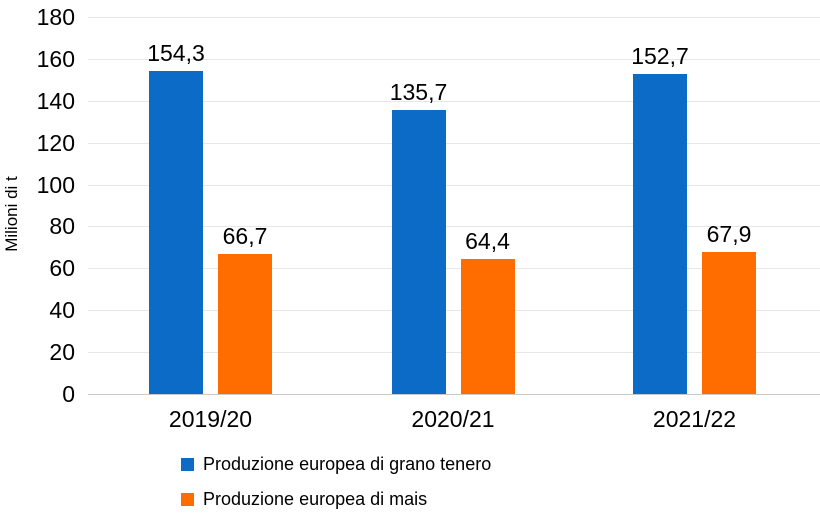  I want to click on bar-value-label: 154,3, so click(176, 52).